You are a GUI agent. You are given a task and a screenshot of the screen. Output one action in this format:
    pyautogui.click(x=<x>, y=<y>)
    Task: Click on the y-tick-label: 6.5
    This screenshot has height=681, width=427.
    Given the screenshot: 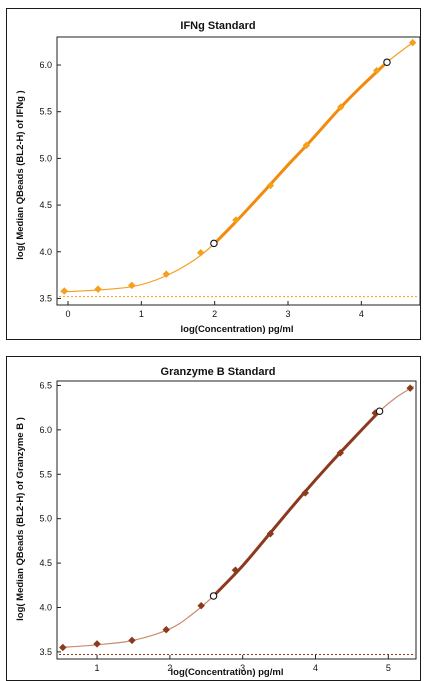 What is the action you would take?
    pyautogui.click(x=45, y=385)
    